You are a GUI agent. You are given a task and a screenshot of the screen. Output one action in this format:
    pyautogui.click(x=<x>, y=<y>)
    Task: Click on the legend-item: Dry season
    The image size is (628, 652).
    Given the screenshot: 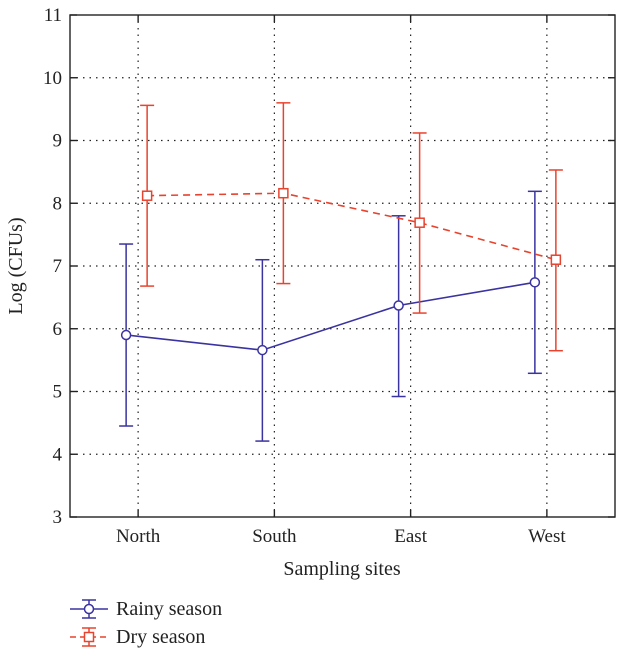 What is the action you would take?
    pyautogui.click(x=137, y=637)
    